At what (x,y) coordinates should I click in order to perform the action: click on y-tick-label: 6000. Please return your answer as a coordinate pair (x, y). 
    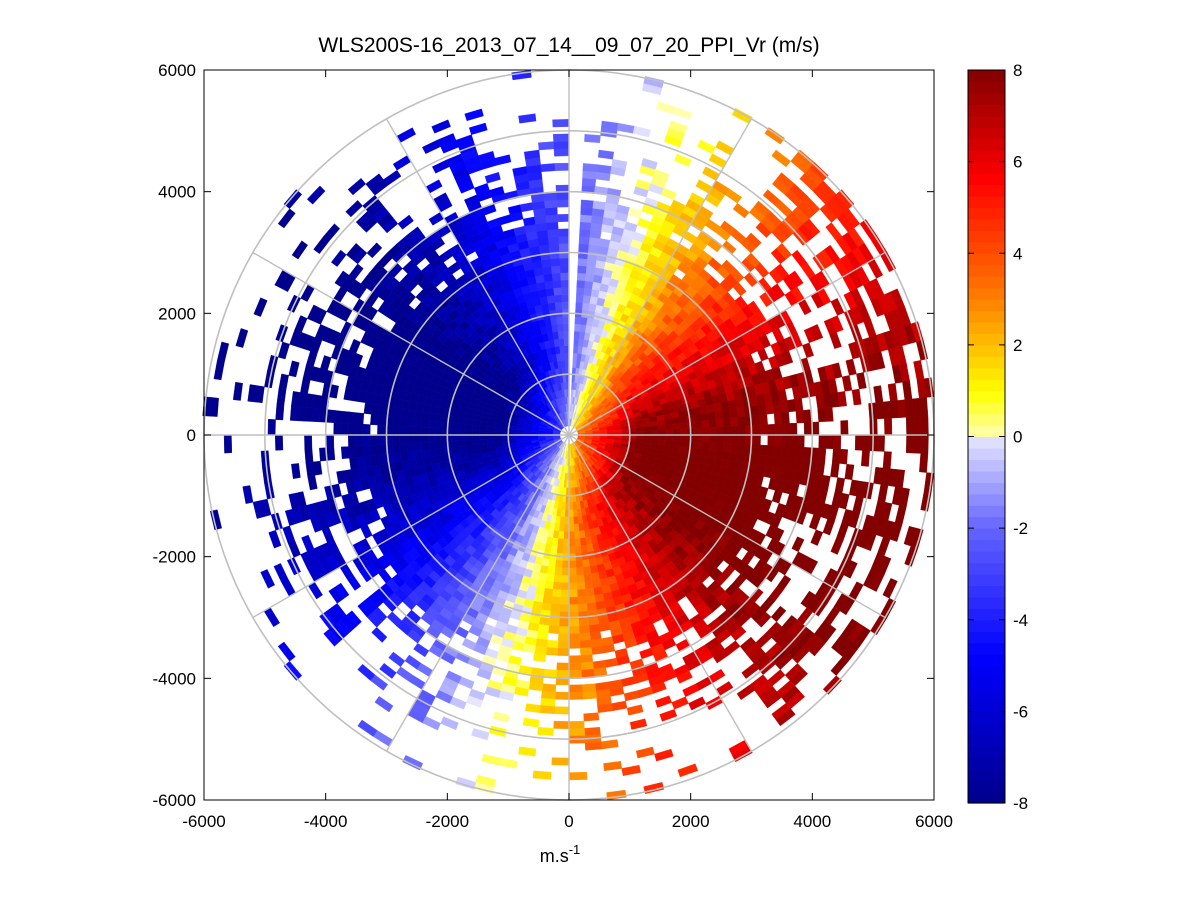
    Looking at the image, I should click on (177, 70).